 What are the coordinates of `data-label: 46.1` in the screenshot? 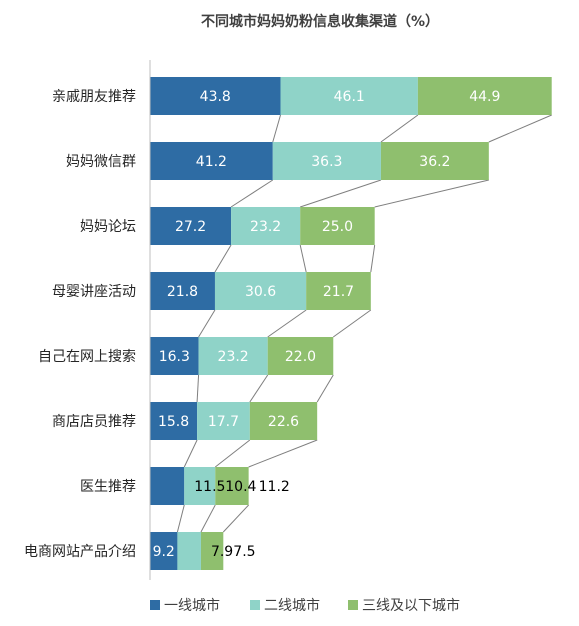 It's located at (349, 97).